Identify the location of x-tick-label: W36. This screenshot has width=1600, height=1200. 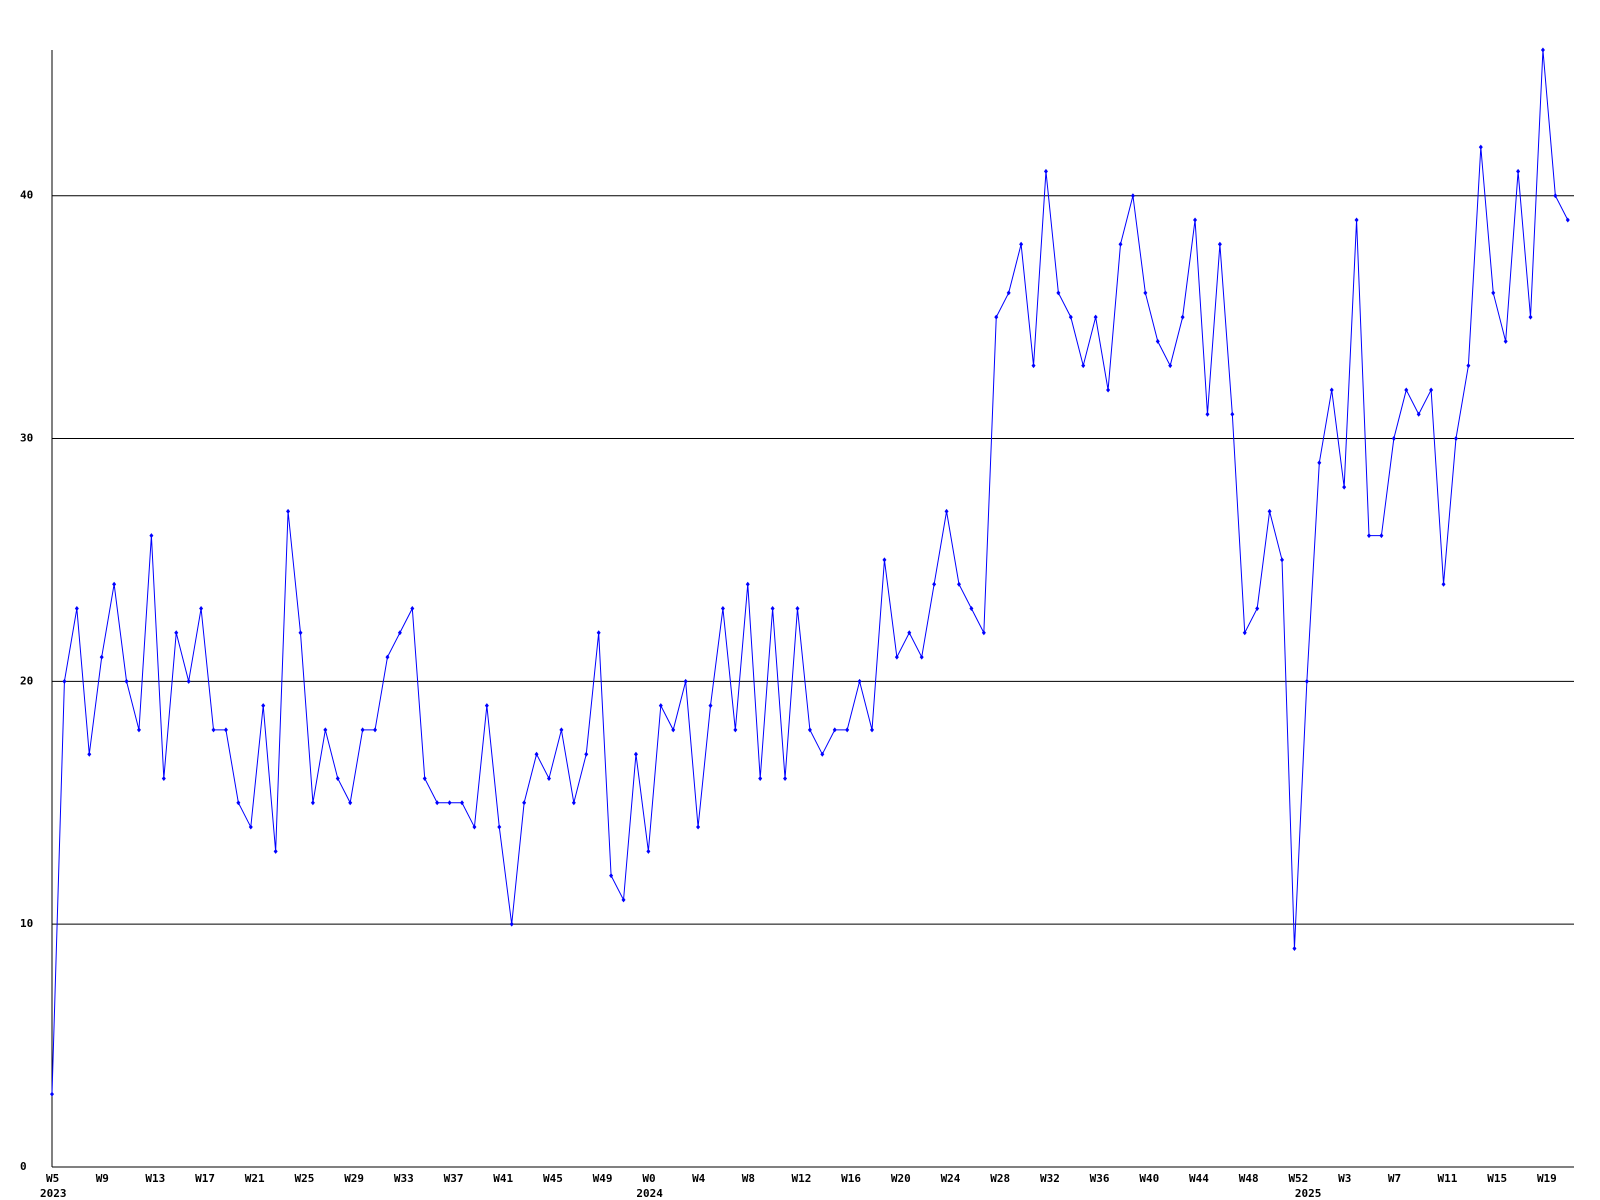
(1100, 1178).